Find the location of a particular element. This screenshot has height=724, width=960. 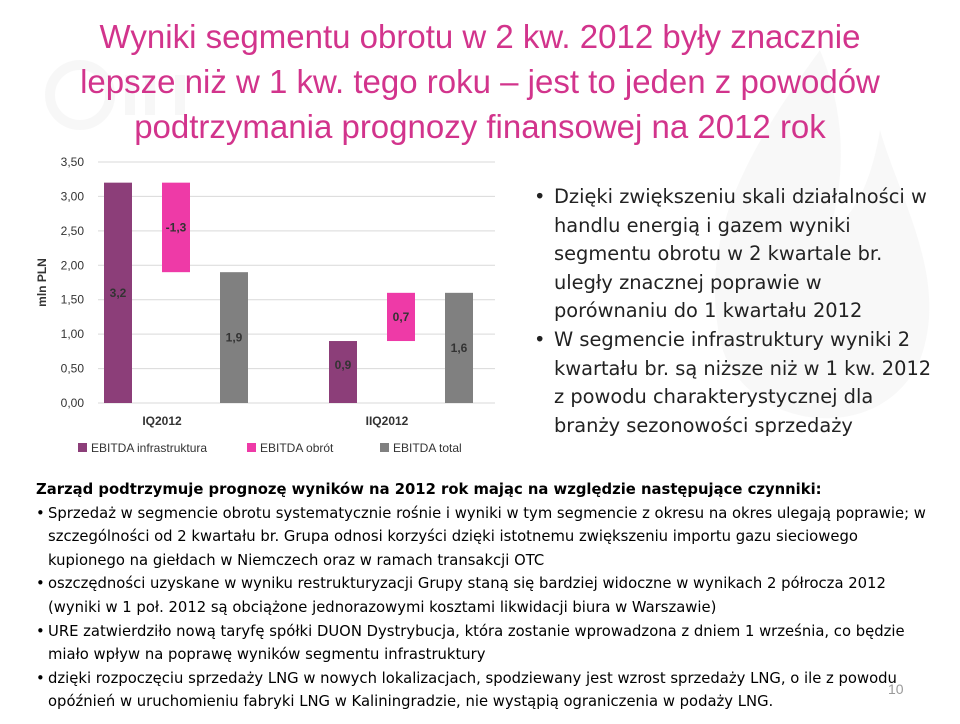

data-label: 3,2 is located at coordinates (118, 293).